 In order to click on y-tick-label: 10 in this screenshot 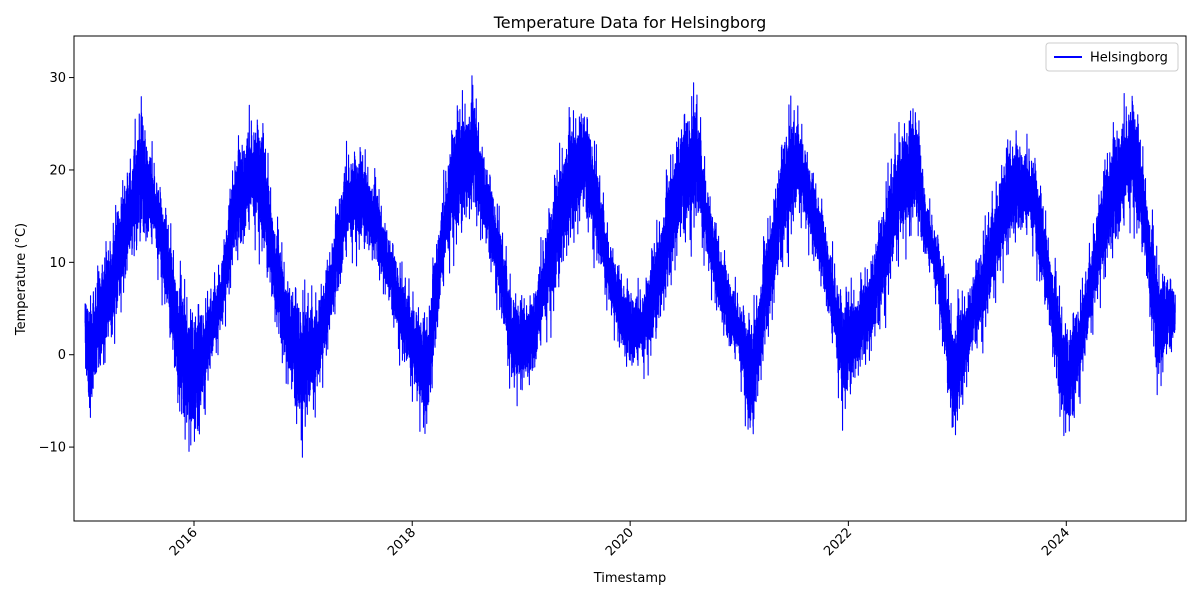, I will do `click(57, 263)`.